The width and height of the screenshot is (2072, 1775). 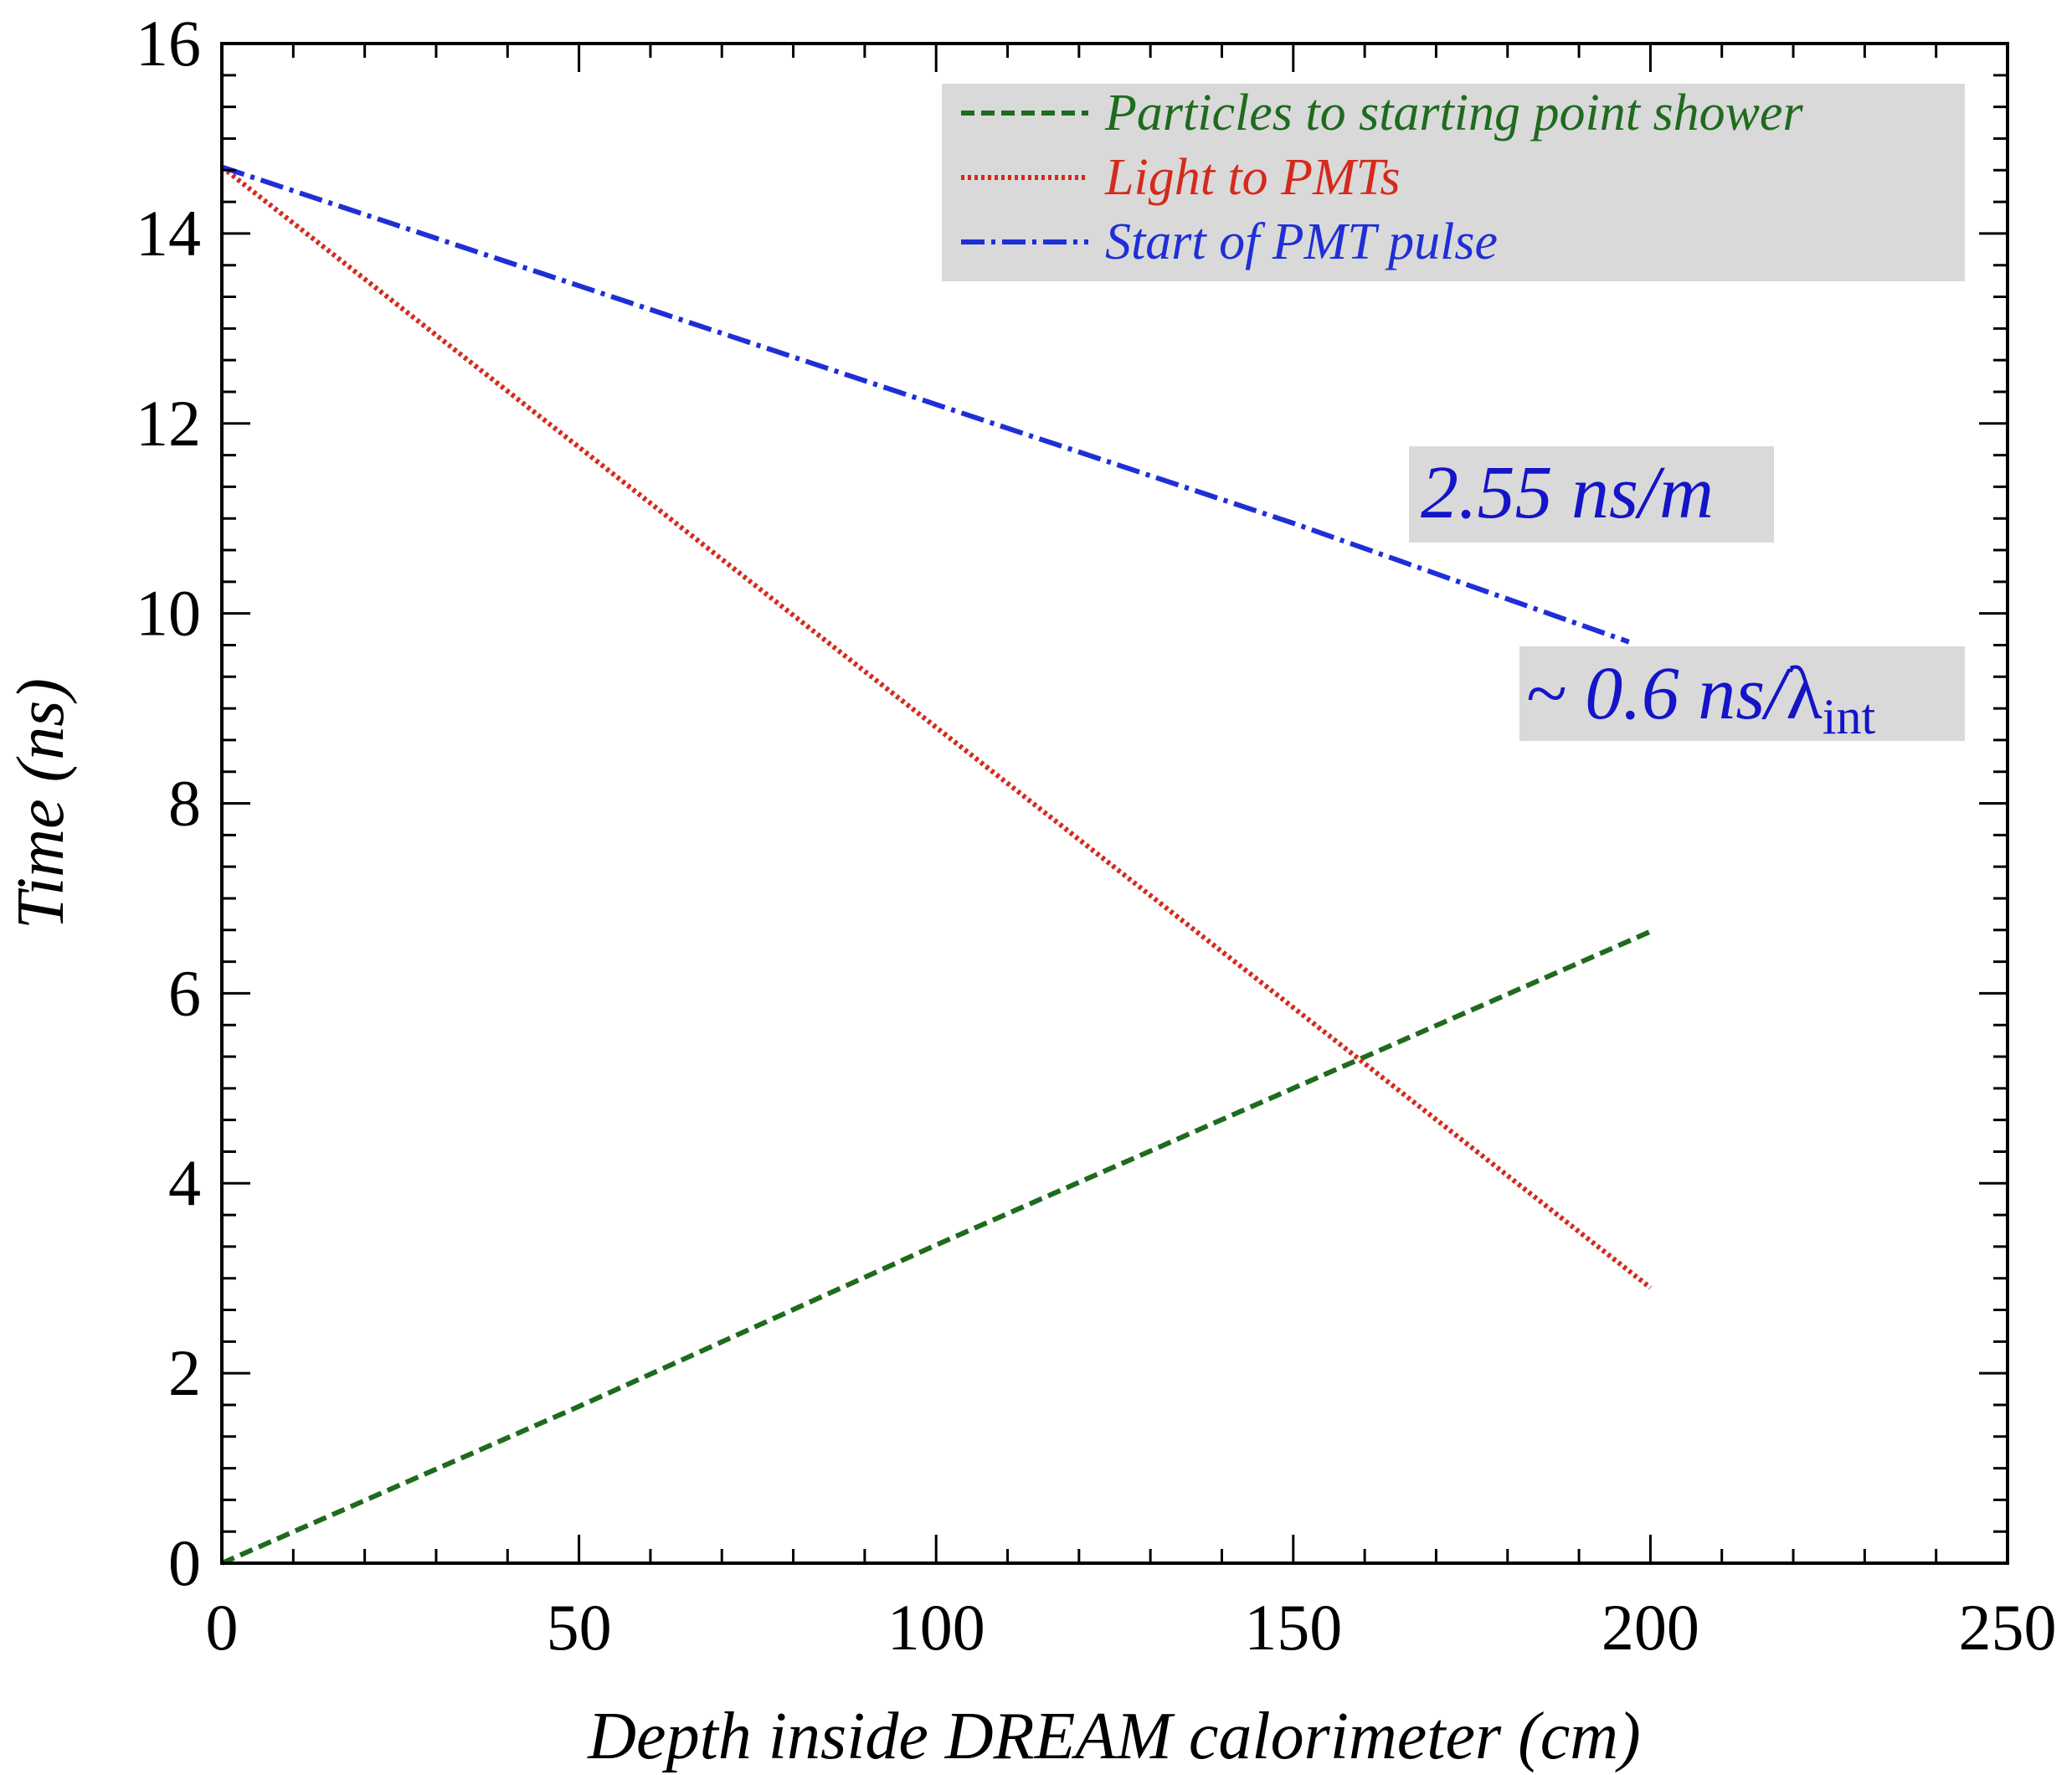 I want to click on x-tick-label: 50, so click(x=579, y=1627).